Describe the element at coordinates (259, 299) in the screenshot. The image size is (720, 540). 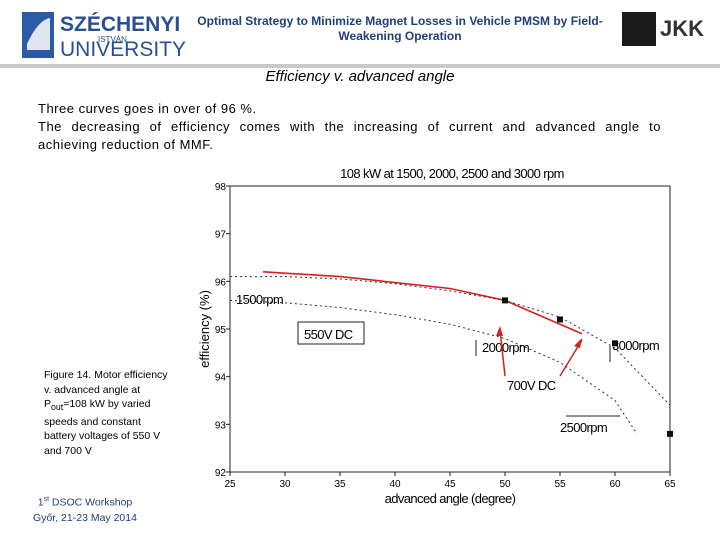
I see `annotation: 1500rpm` at that location.